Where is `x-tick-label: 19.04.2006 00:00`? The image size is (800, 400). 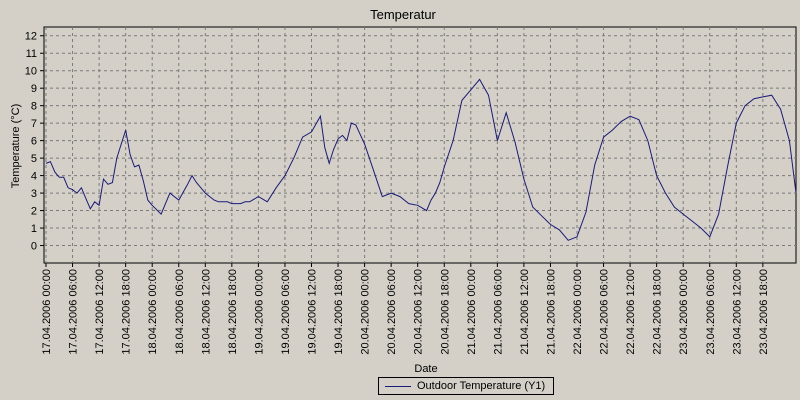
x-tick-label: 19.04.2006 00:00 is located at coordinates (259, 312).